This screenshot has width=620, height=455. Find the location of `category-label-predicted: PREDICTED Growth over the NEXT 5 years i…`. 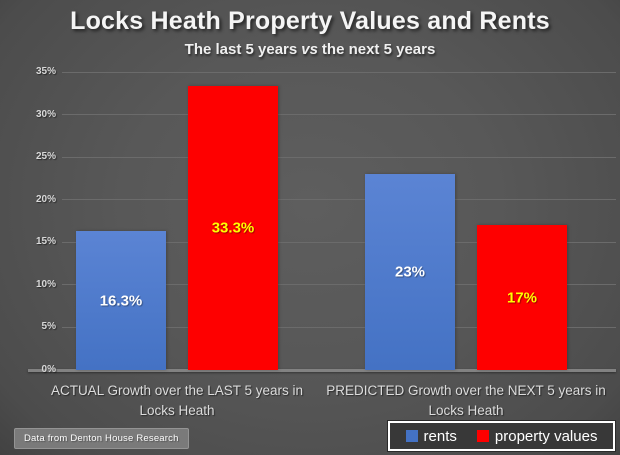

category-label-predicted: PREDICTED Growth over the NEXT 5 years i… is located at coordinates (465, 400).